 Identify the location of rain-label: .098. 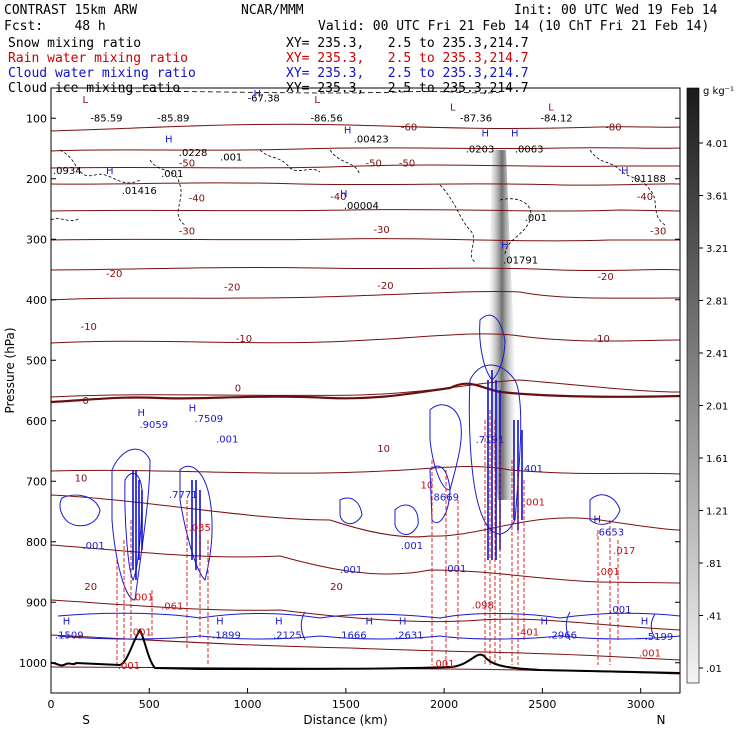
(483, 605).